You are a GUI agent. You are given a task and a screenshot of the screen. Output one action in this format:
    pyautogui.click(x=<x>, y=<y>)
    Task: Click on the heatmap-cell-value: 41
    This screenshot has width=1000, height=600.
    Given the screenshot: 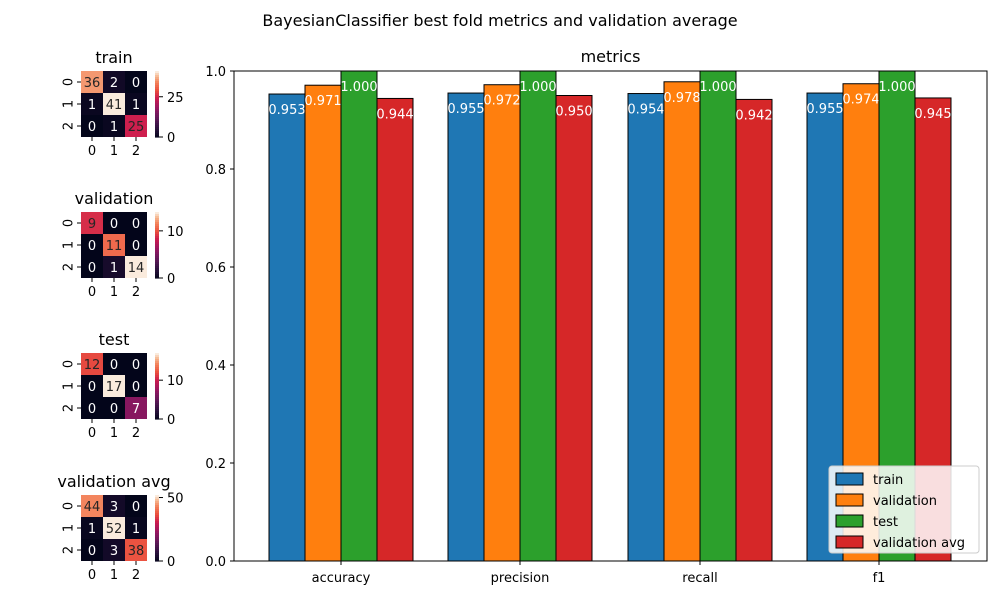 What is the action you would take?
    pyautogui.click(x=114, y=105)
    